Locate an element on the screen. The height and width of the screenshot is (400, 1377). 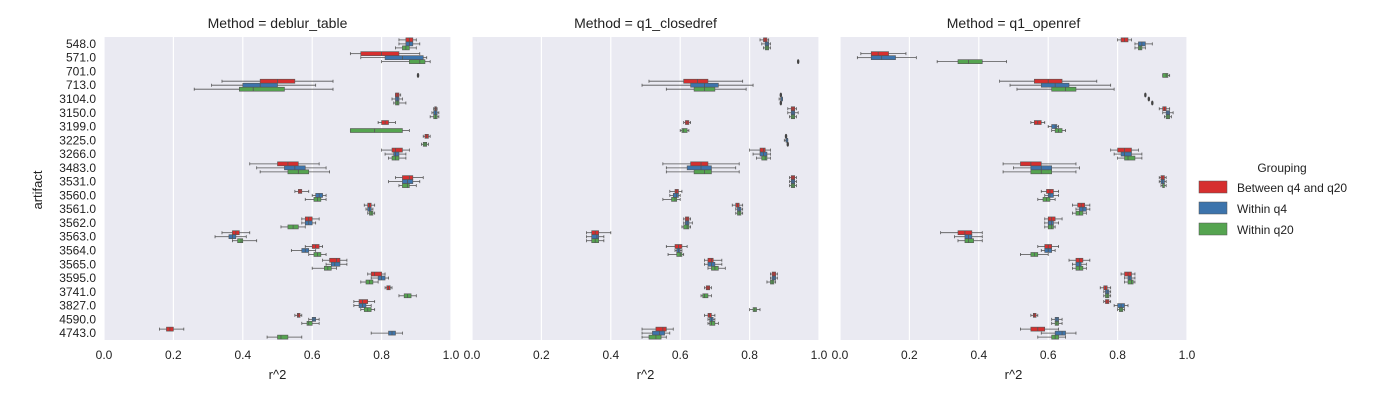
legend-label-between: Between q4 and q20 is located at coordinates (1292, 188).